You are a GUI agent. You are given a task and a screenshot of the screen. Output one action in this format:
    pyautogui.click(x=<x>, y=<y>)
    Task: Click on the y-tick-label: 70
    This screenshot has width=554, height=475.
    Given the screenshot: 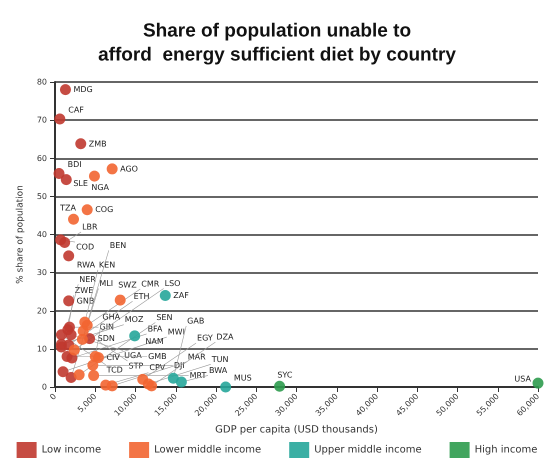 What is the action you would take?
    pyautogui.click(x=41, y=120)
    